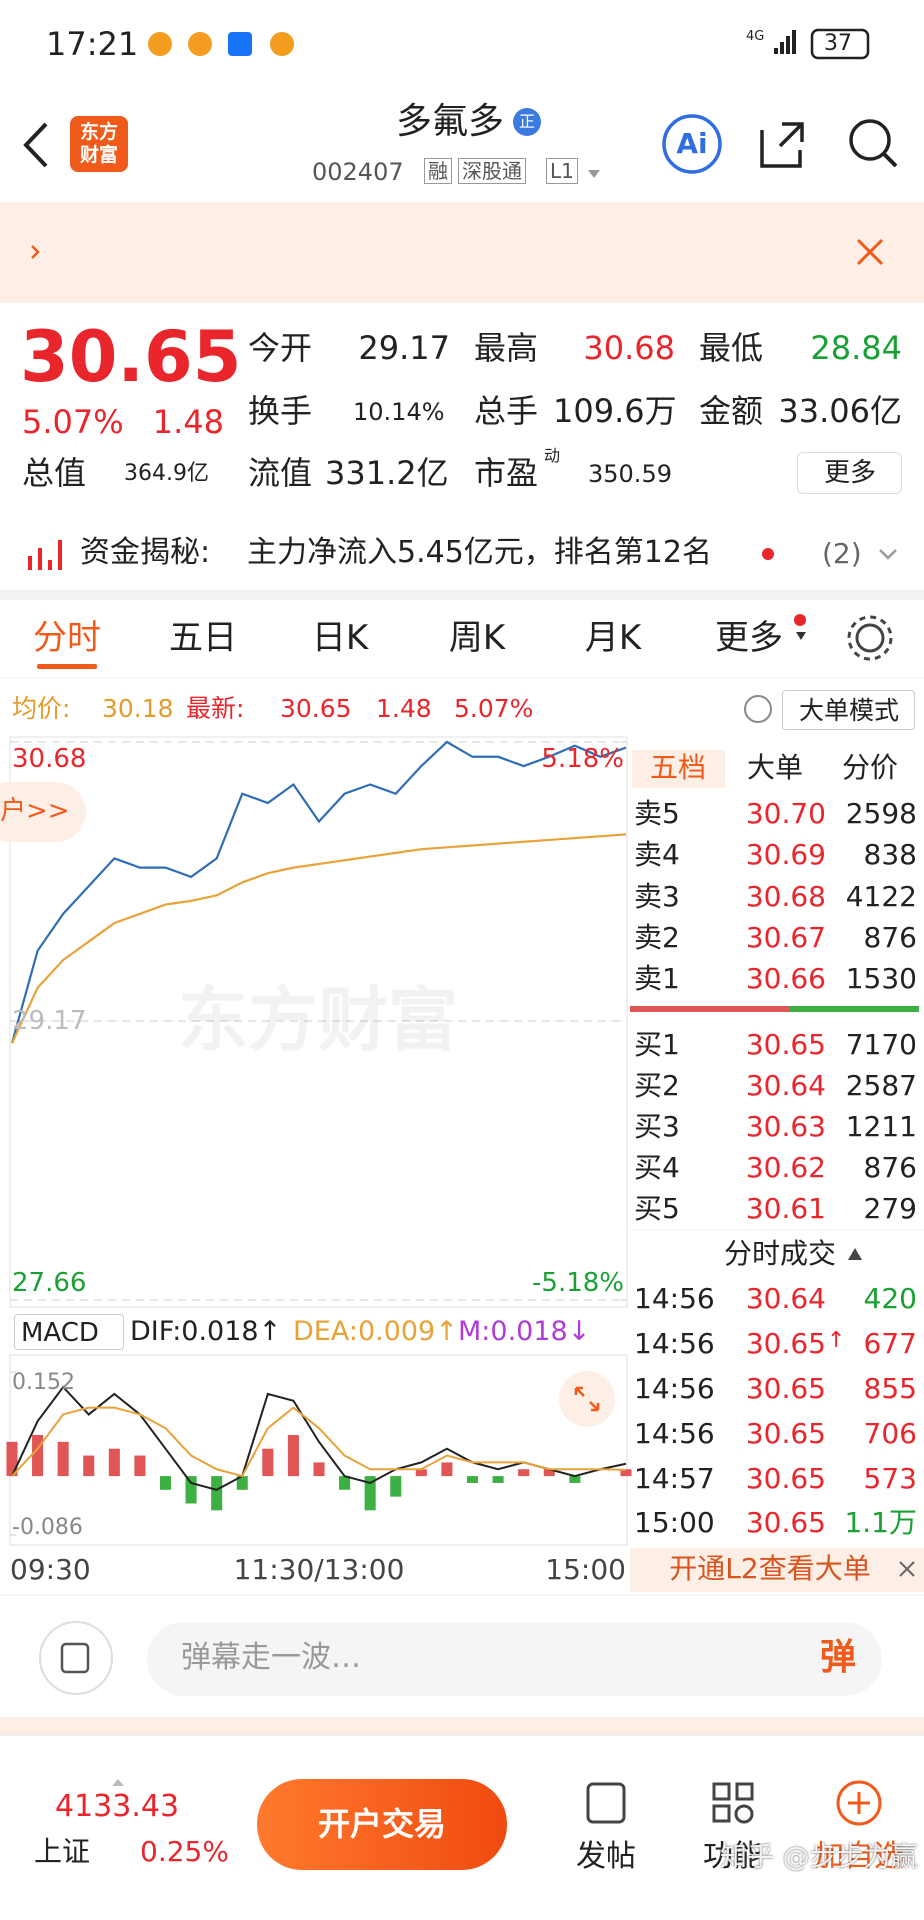 Image resolution: width=924 pixels, height=1920 pixels. I want to click on fund-flow-text: 主力净流入5.45亿元，排名第12名, so click(479, 552).